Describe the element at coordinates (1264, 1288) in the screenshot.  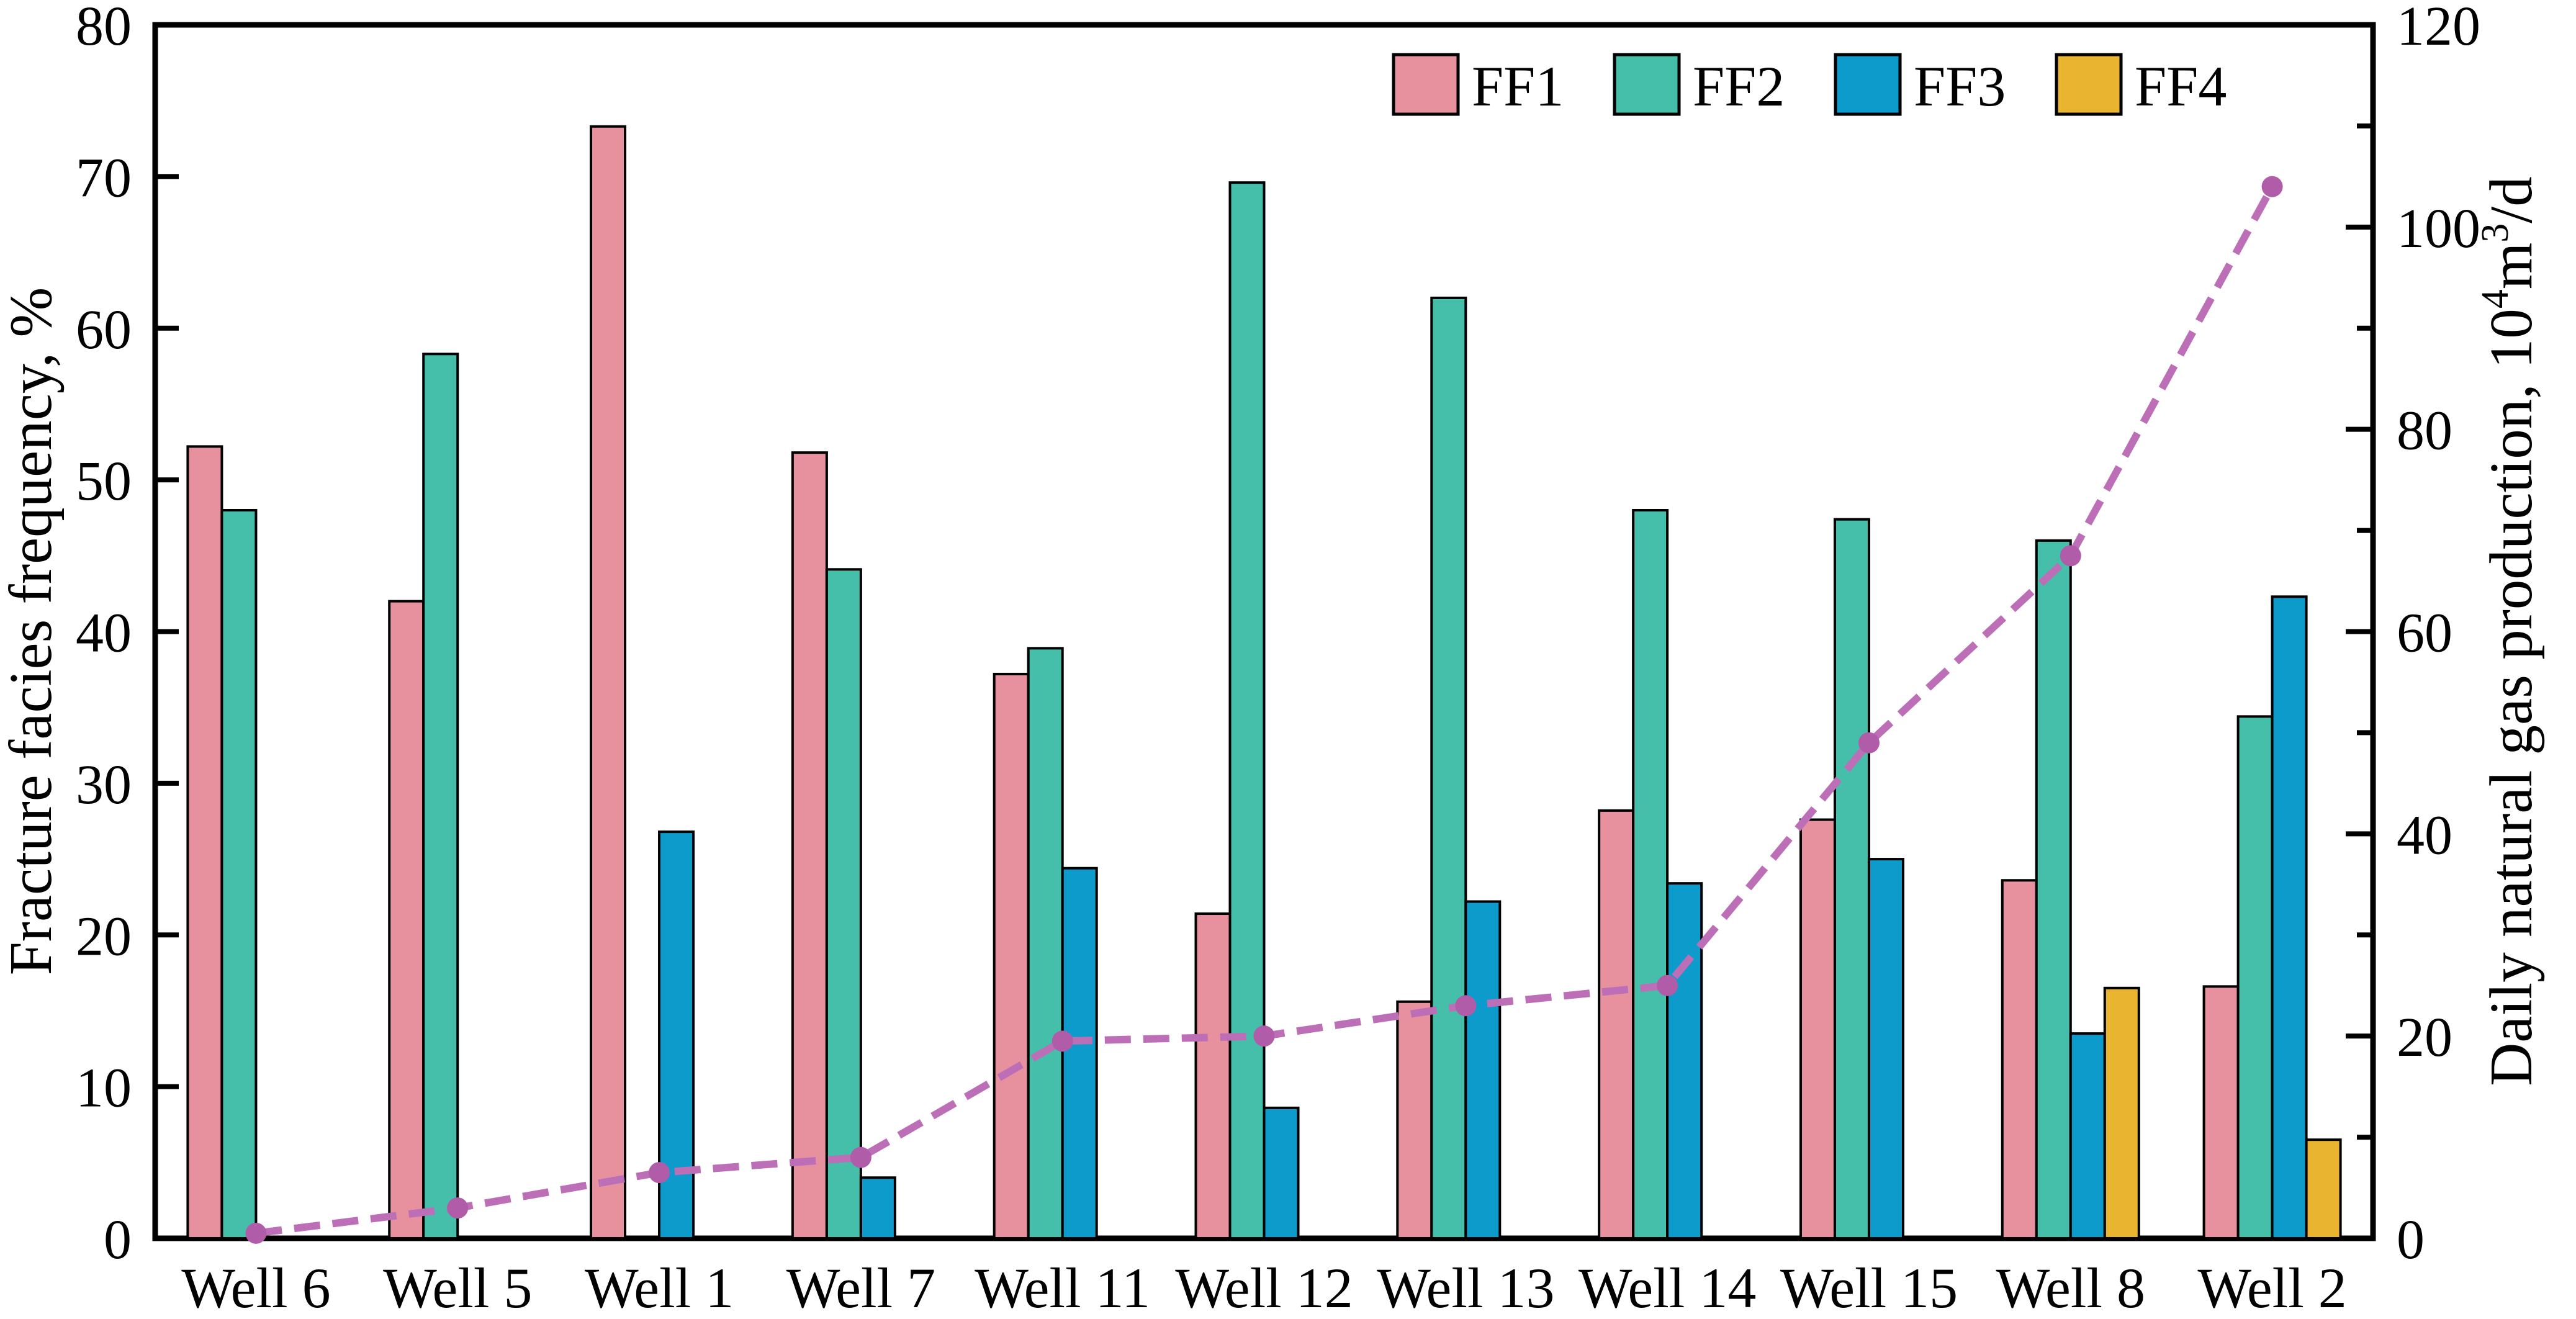
I see `x-axis-label-well-12: Well 12` at that location.